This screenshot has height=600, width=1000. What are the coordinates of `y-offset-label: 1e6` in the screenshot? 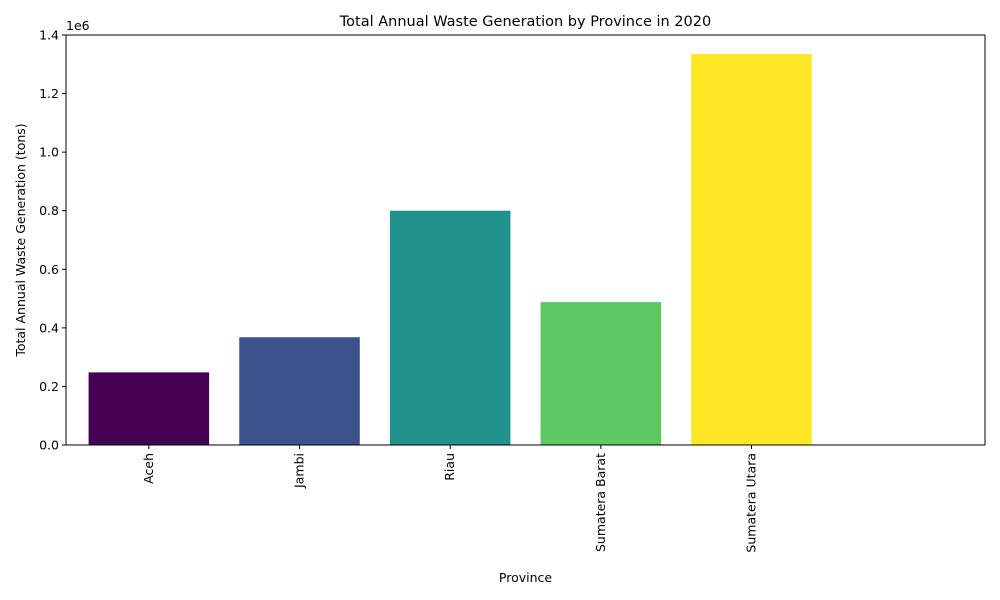 It's located at (78, 25).